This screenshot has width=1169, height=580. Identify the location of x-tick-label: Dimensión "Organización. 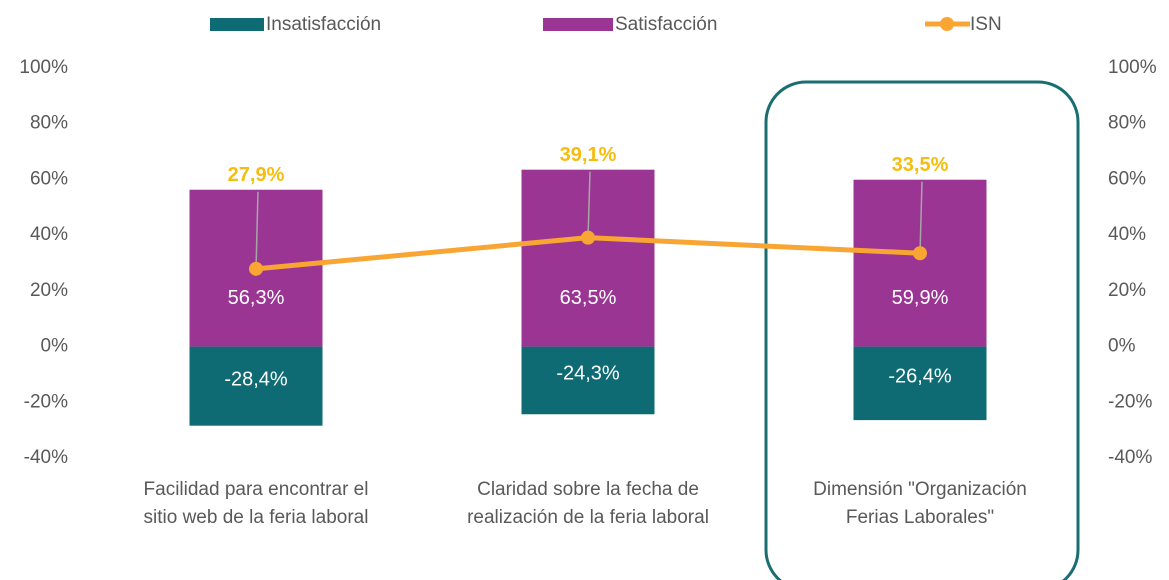
(920, 489).